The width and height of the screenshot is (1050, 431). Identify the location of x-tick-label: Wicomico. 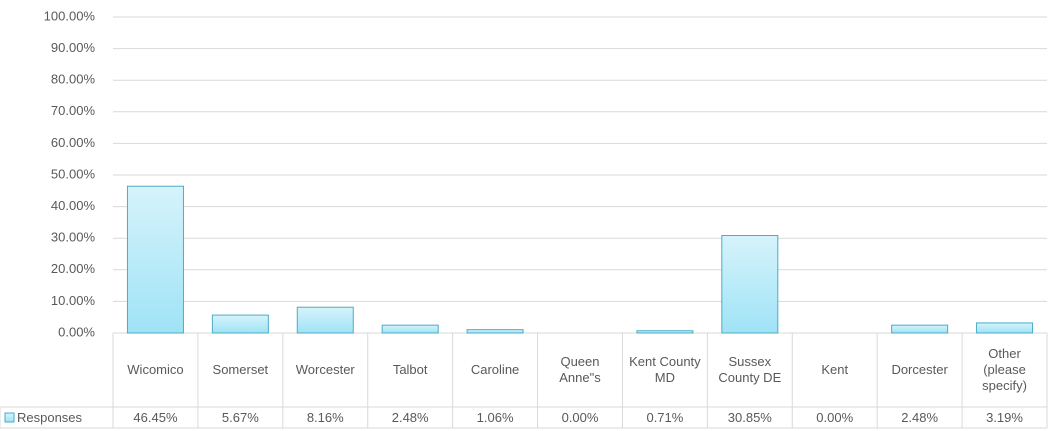
(155, 369).